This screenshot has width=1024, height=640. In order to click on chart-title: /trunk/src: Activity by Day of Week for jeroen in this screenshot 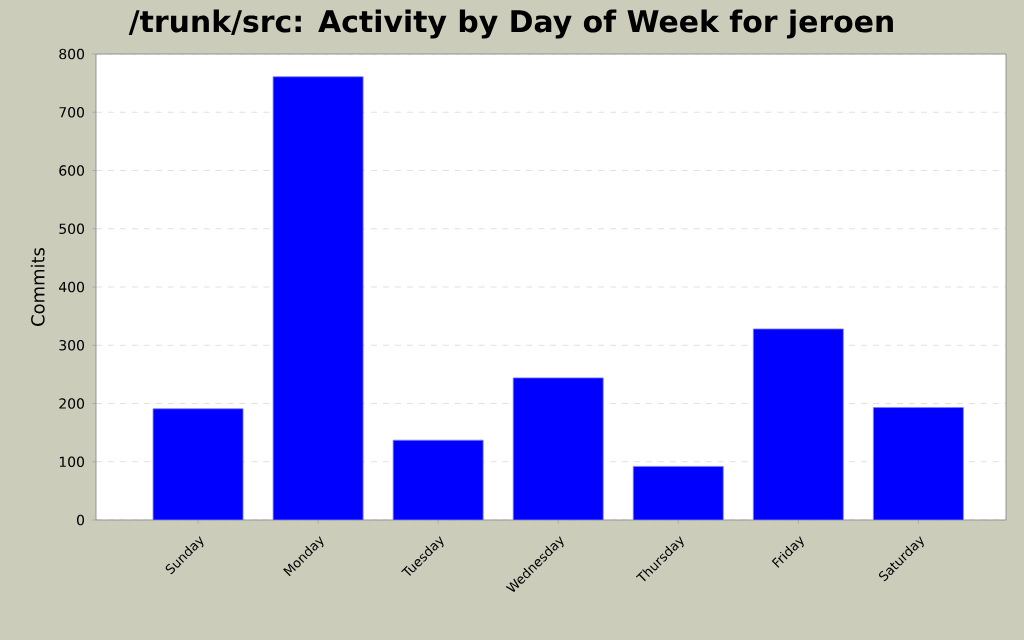, I will do `click(510, 24)`.